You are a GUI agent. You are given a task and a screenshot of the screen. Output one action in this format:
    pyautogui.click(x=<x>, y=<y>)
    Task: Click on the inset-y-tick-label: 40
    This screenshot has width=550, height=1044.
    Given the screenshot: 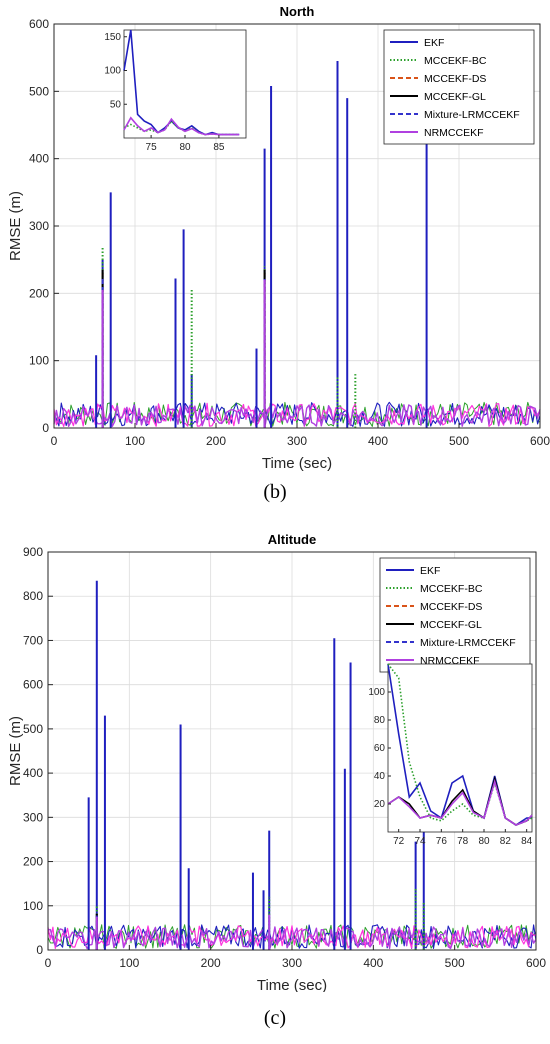 What is the action you would take?
    pyautogui.click(x=380, y=776)
    